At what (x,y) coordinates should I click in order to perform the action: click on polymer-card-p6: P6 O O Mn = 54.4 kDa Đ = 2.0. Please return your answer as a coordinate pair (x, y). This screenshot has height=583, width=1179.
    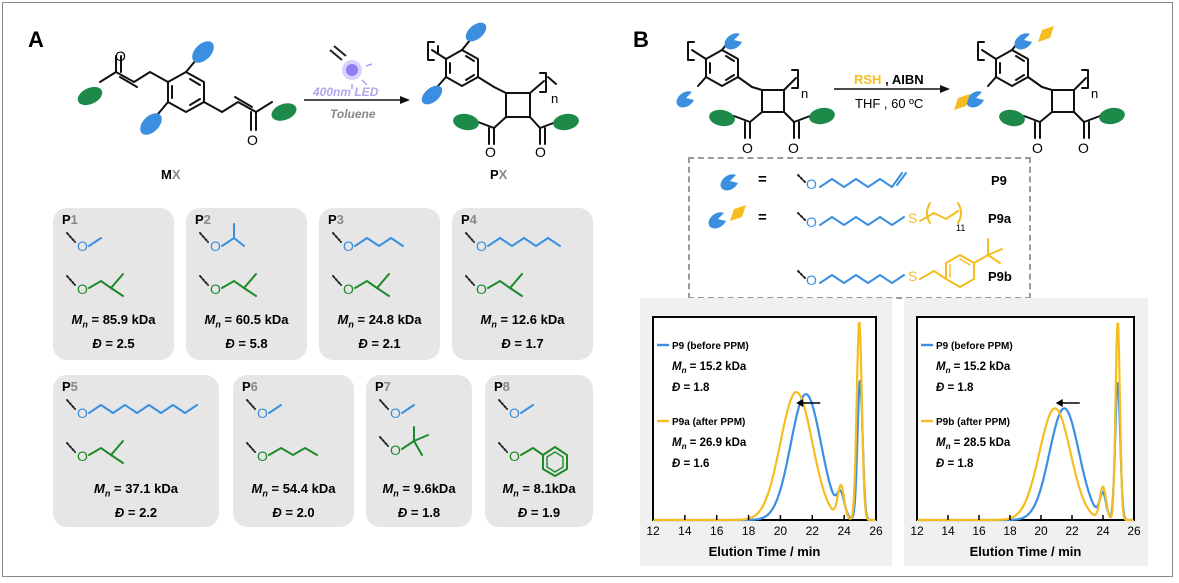
    Looking at the image, I should click on (293, 451).